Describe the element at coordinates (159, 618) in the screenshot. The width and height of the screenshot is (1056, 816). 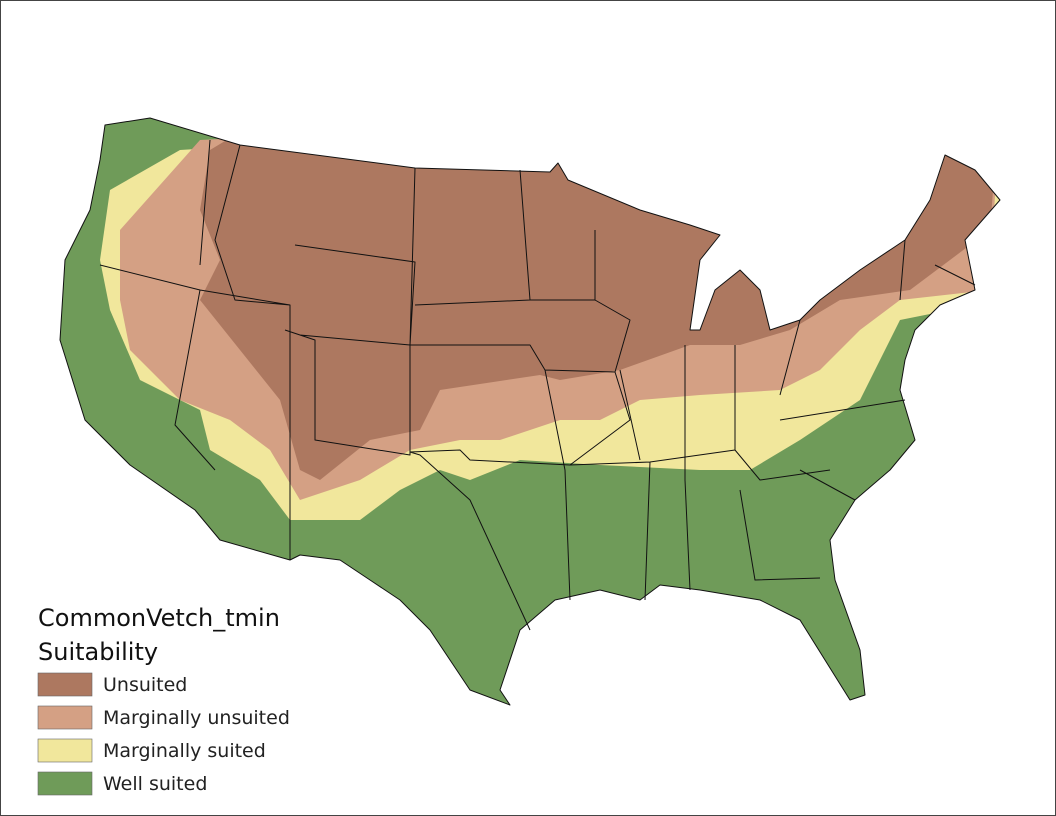
I see `legend-title: CommonVetch_tmin` at that location.